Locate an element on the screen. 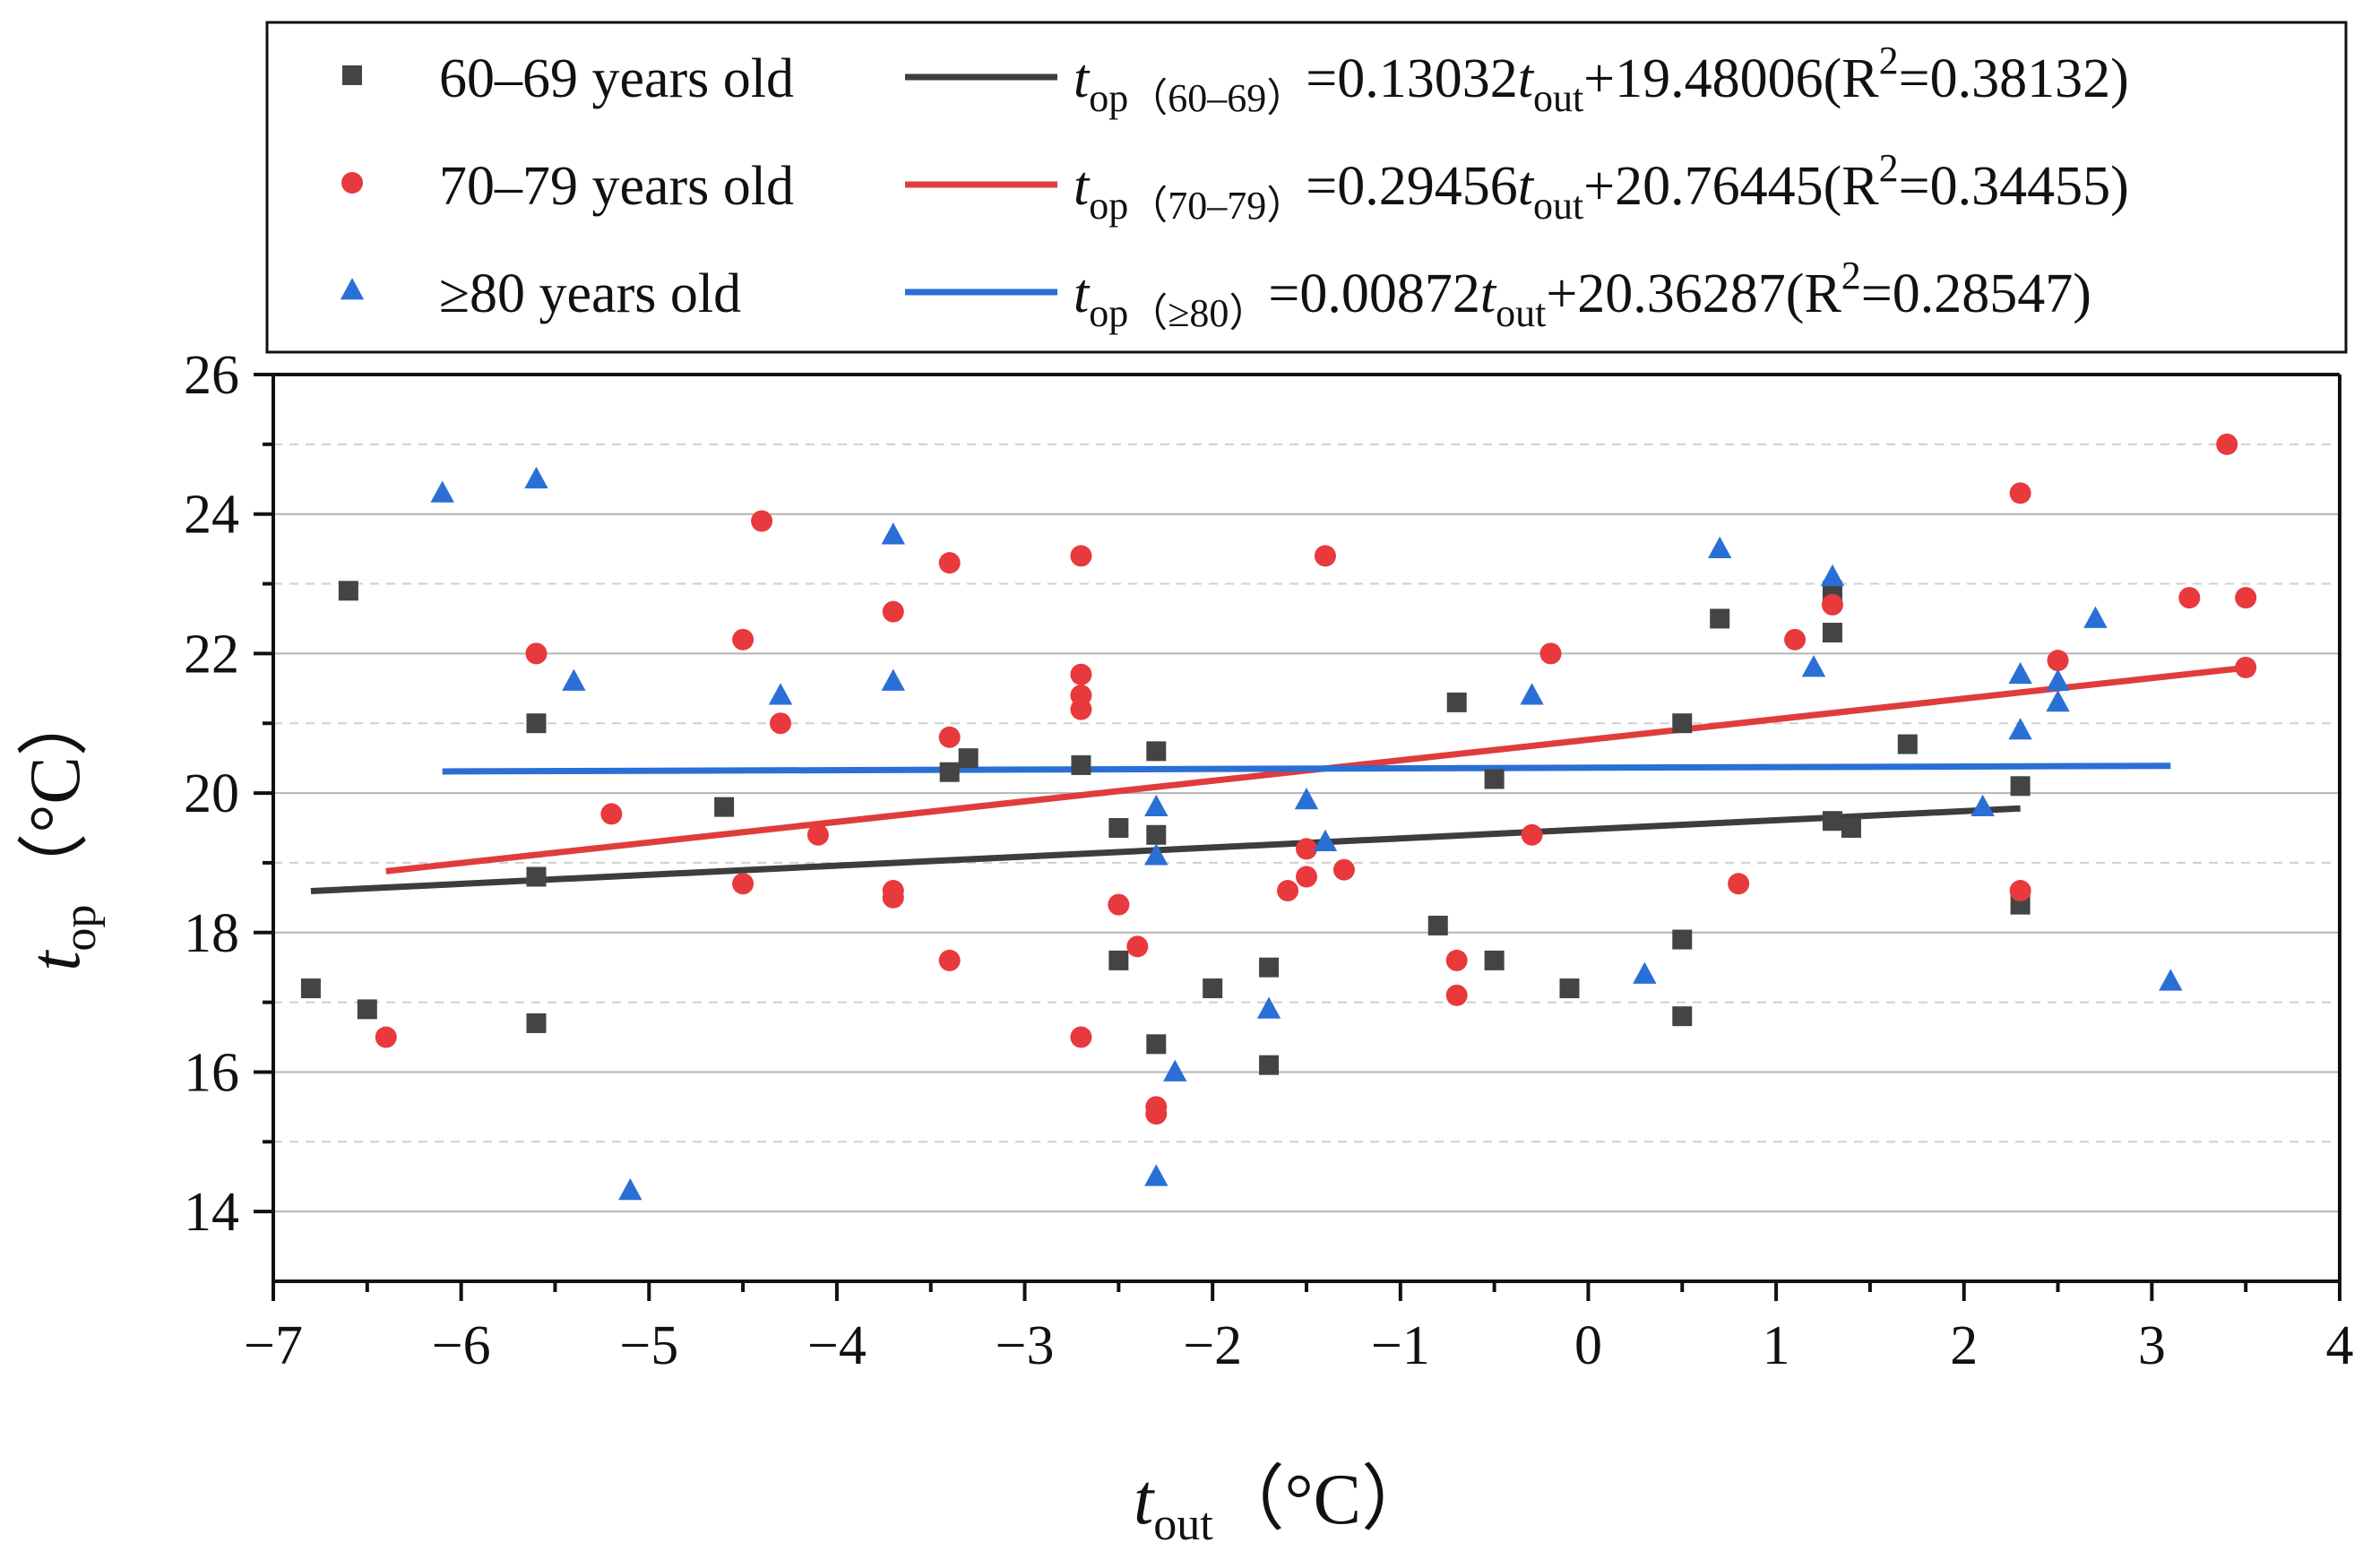  x-tick-label: 0 is located at coordinates (1588, 1345).